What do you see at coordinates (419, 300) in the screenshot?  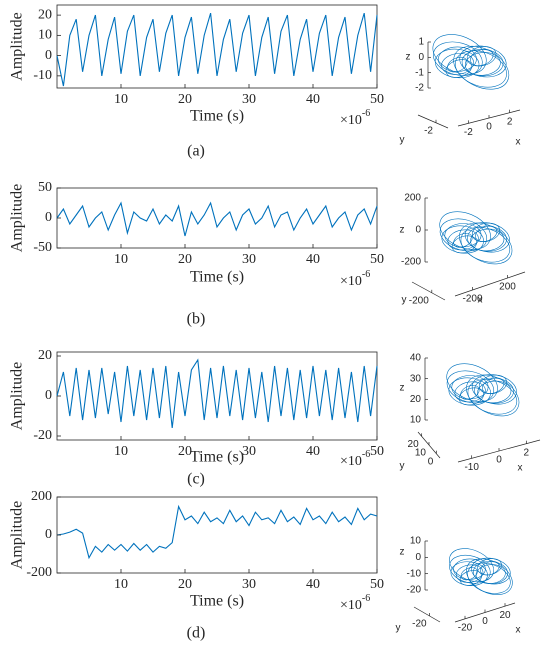 I see `y3-tick-label: -200` at bounding box center [419, 300].